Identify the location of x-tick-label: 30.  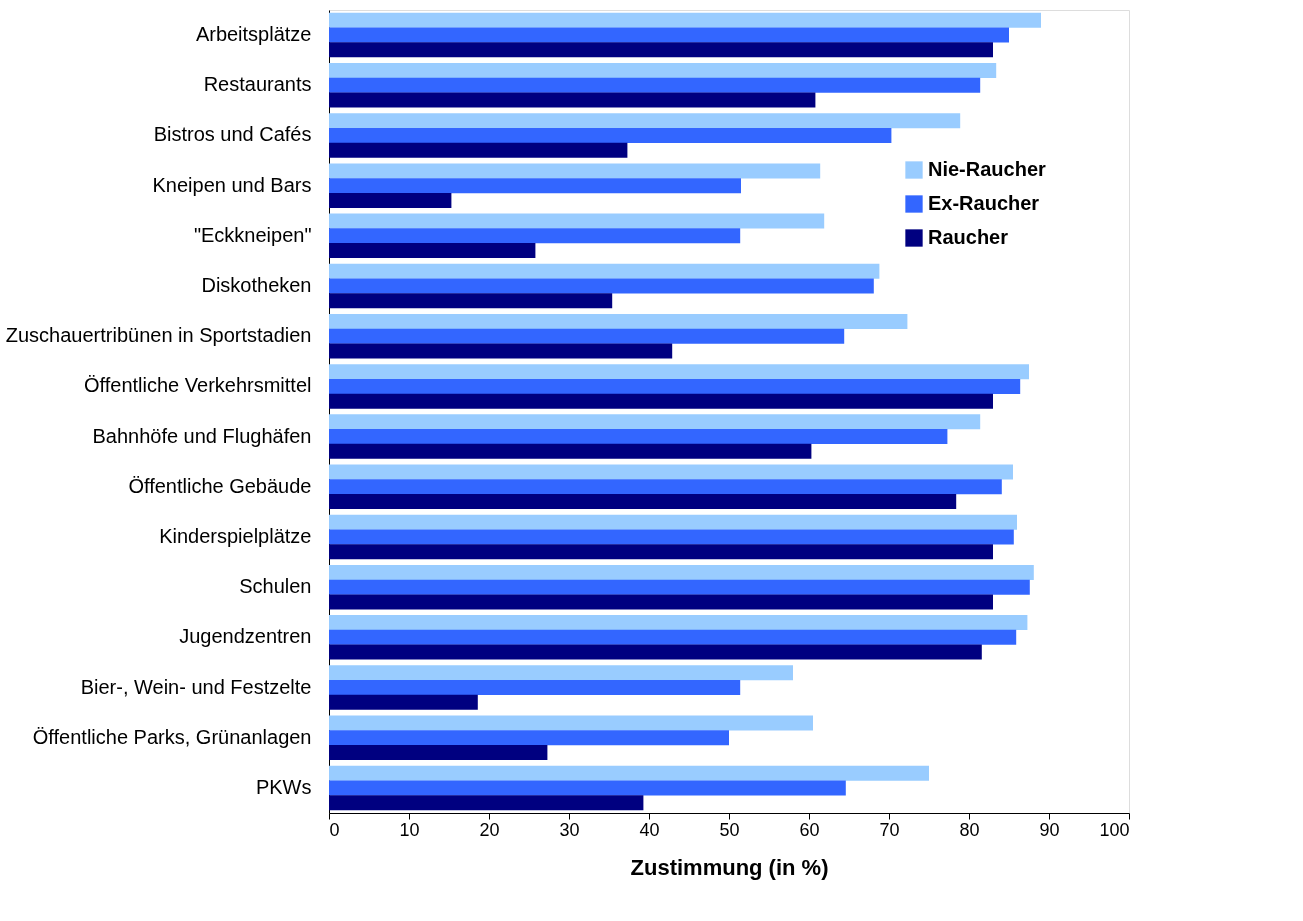
(569, 829).